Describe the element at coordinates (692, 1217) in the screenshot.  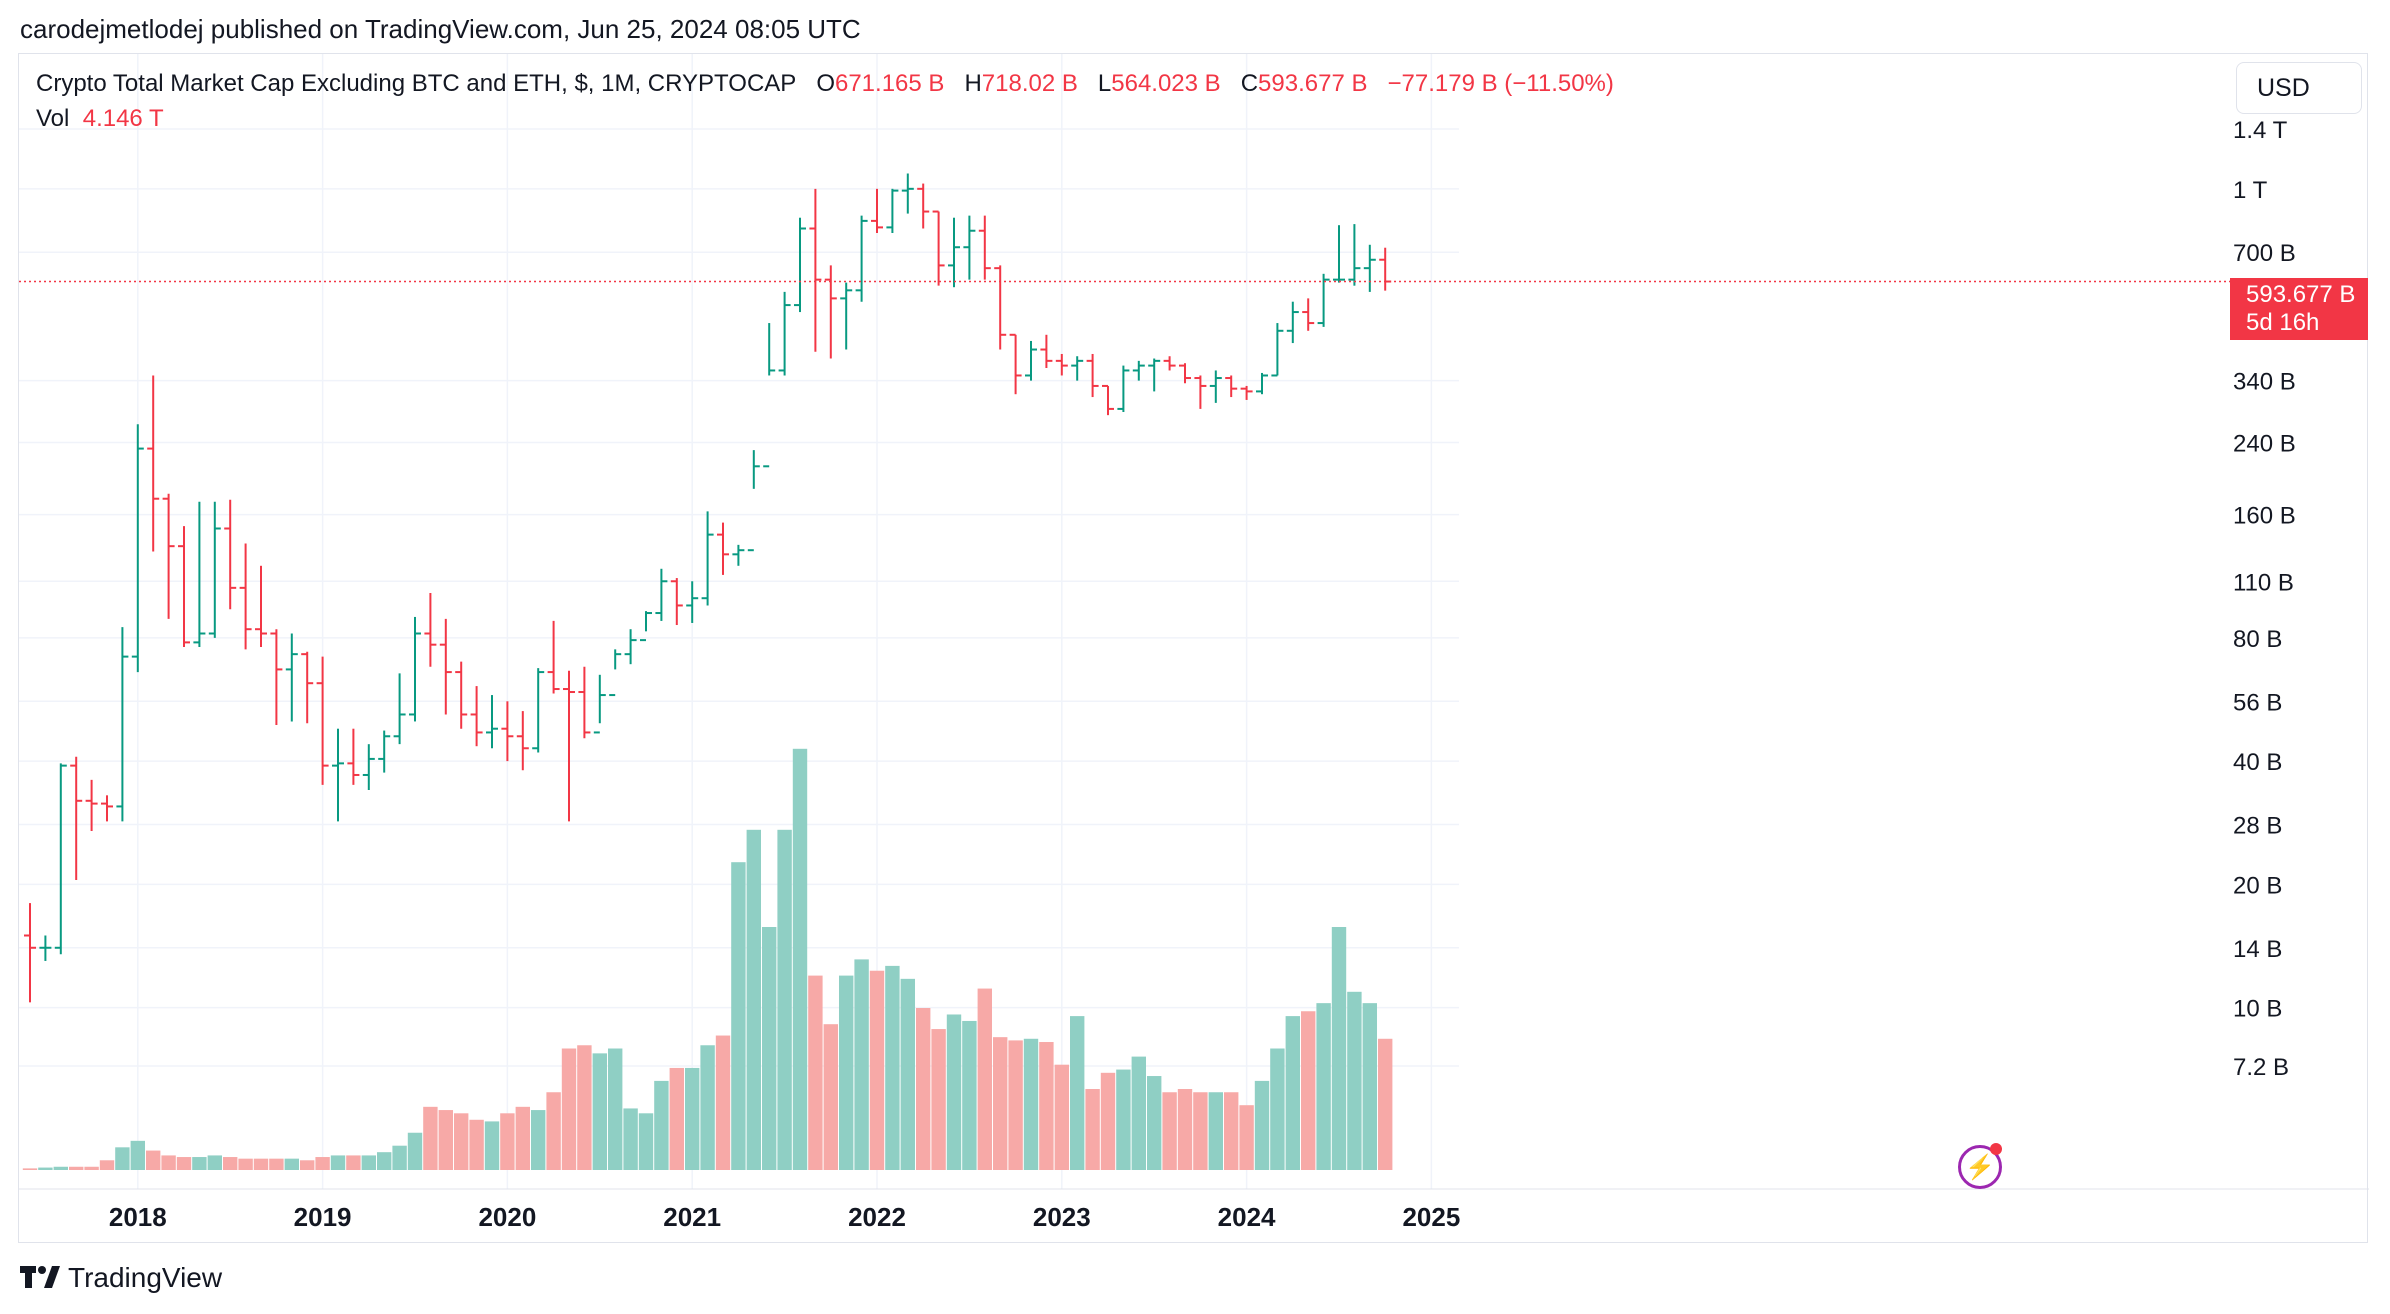
I see `x-tick-label: 2021` at that location.